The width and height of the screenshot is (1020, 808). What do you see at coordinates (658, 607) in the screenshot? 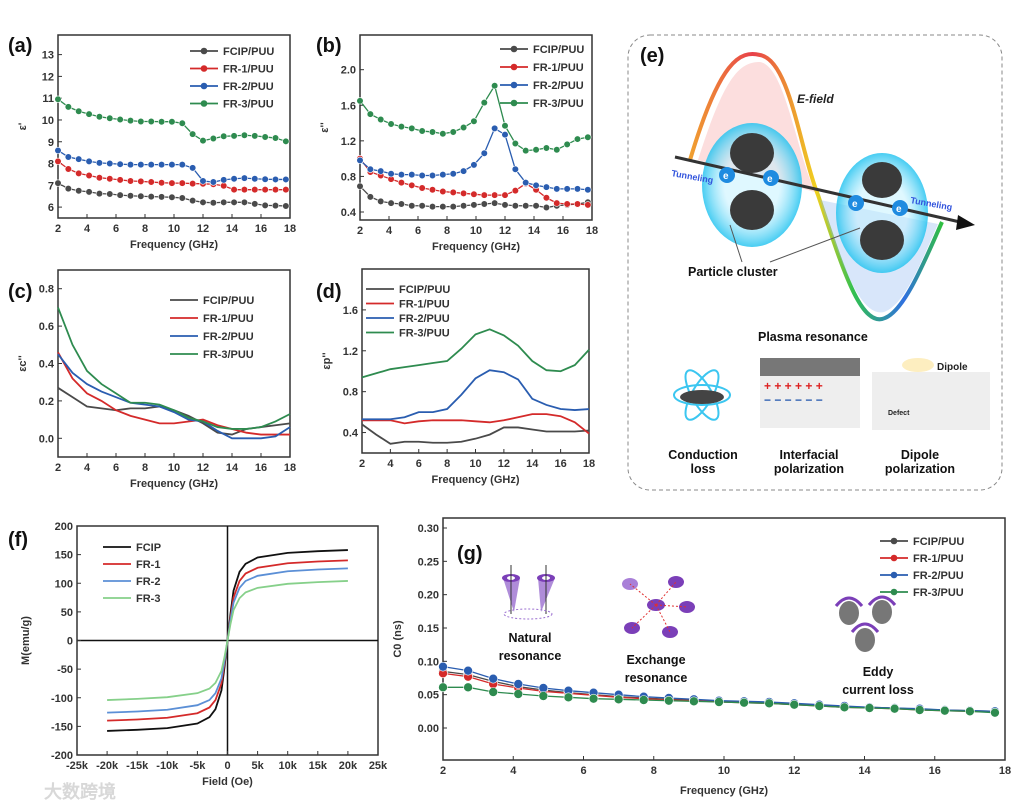
I see `exchange-resonance-illustration` at bounding box center [658, 607].